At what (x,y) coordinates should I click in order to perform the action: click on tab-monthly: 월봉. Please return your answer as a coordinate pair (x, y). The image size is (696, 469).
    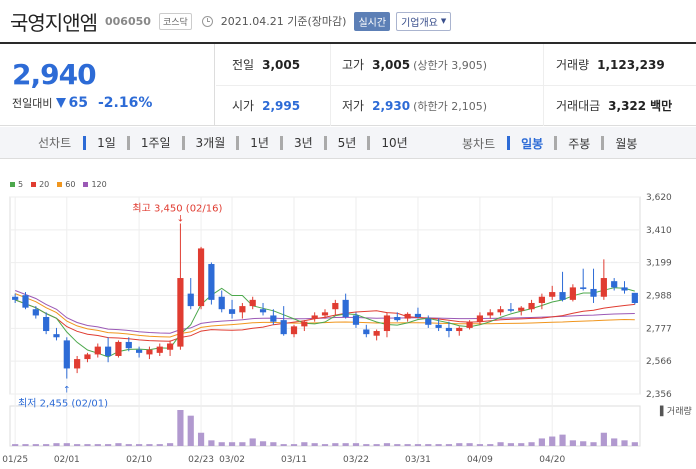
    Looking at the image, I should click on (626, 143).